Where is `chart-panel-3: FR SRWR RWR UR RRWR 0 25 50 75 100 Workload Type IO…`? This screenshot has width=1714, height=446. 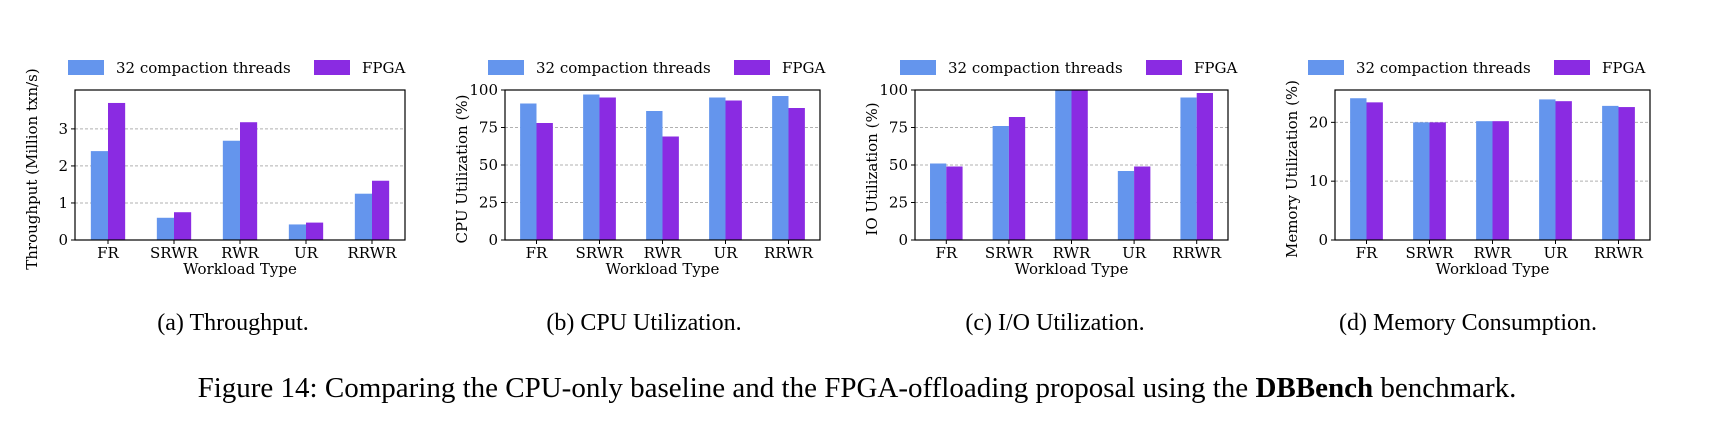
chart-panel-3: FR SRWR RWR UR RRWR 0 25 50 75 100 Workload Type IO… is located at coordinates (1050, 168).